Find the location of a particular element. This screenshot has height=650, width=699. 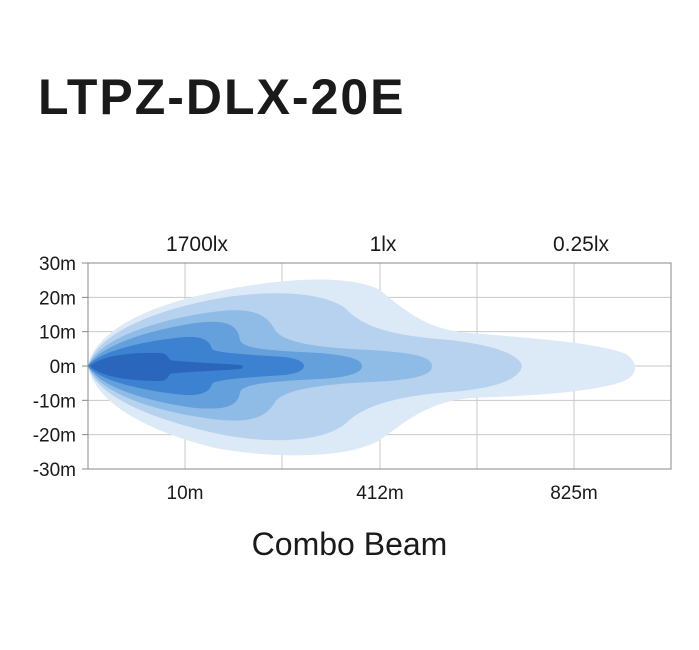

y-tick-label: 0m is located at coordinates (63, 367).